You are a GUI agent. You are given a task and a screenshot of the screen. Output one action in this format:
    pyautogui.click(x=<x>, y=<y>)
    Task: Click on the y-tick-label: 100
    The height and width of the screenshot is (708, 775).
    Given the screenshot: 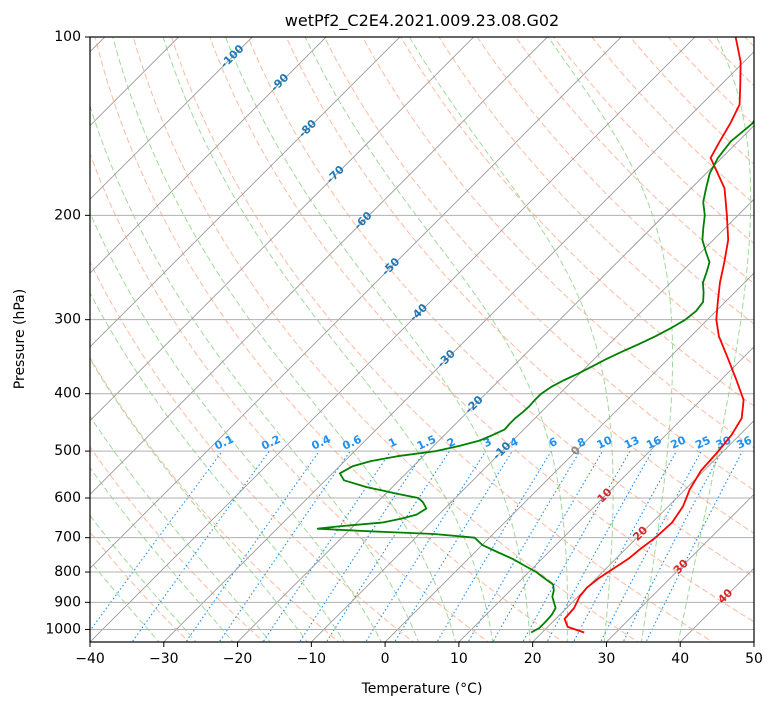 What is the action you would take?
    pyautogui.click(x=67, y=37)
    